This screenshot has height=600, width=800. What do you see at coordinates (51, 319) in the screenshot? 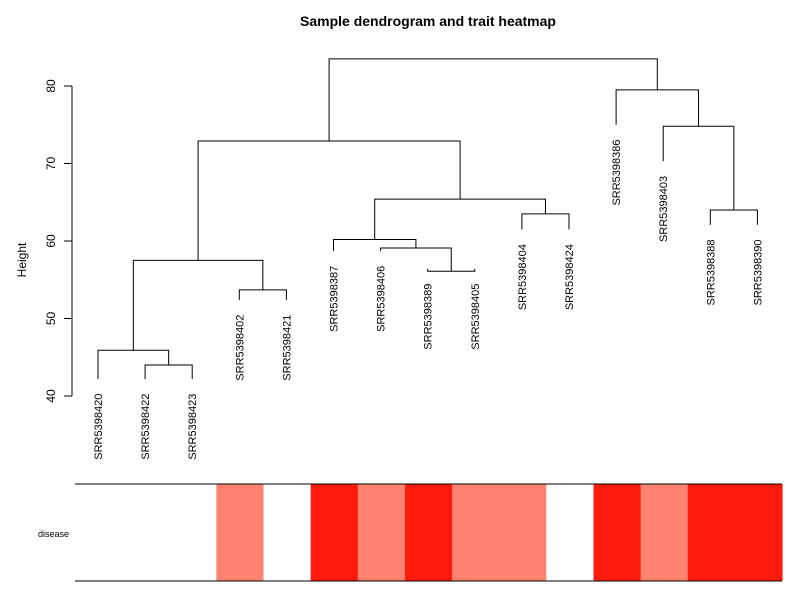
I see `y-tick-label: 50` at bounding box center [51, 319].